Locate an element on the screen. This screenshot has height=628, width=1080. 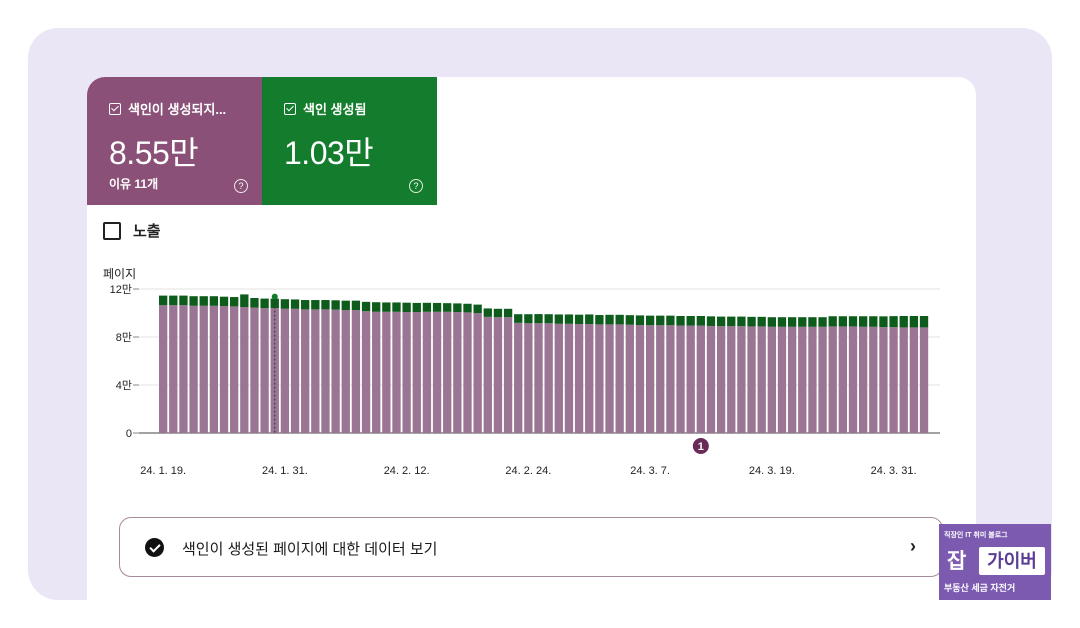
hover-marker-dot is located at coordinates (274, 296).